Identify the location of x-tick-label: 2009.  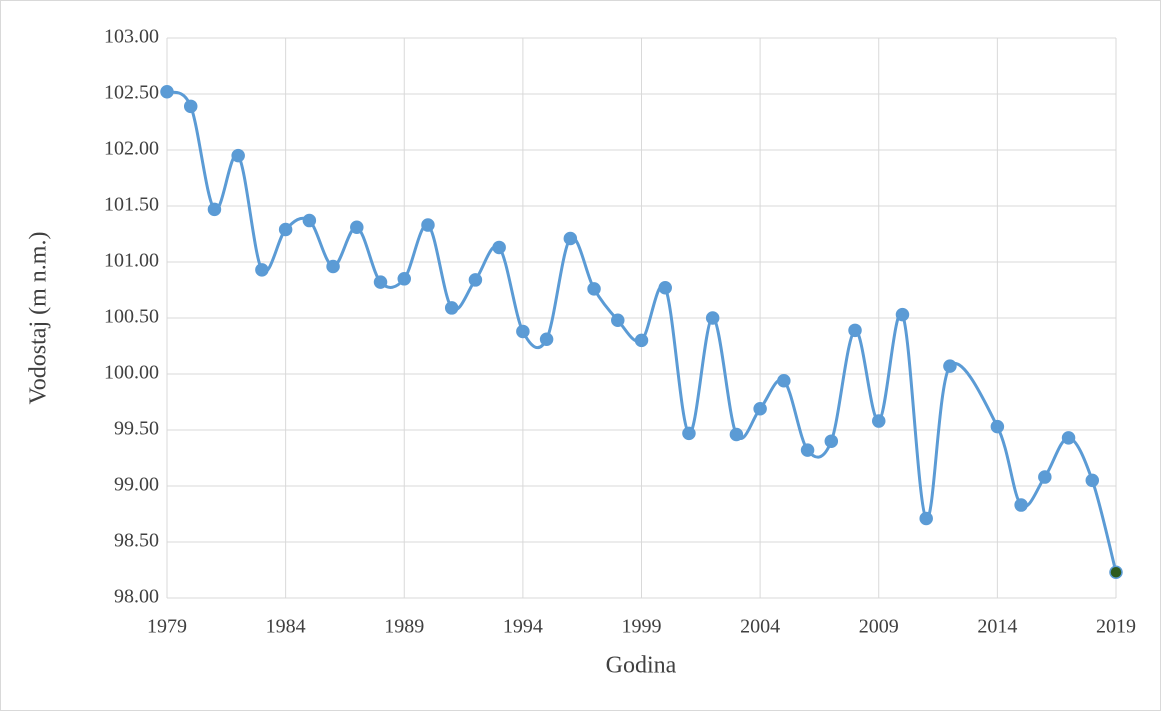
(879, 627).